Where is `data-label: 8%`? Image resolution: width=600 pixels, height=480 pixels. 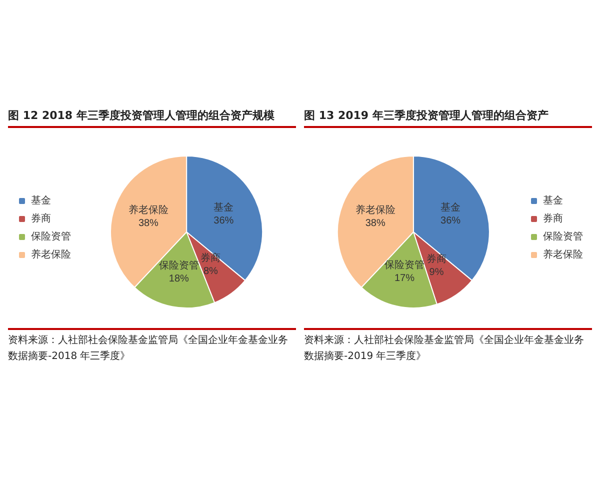 data-label: 8% is located at coordinates (210, 272).